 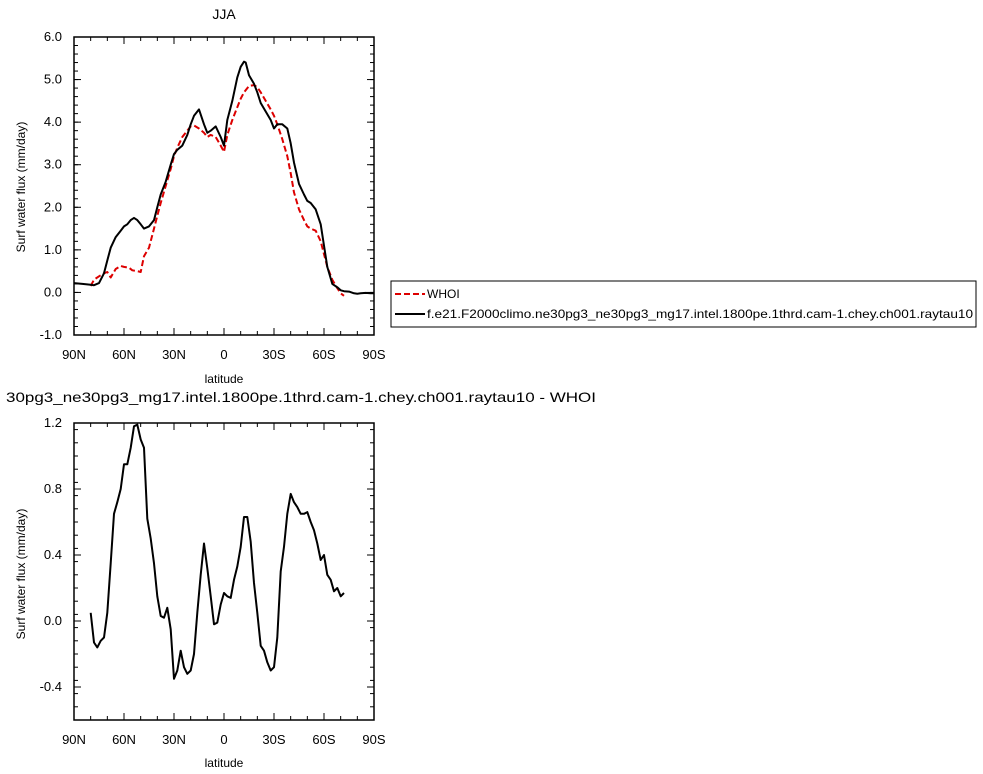 I want to click on y-tick-label: 4.0, so click(x=53, y=121).